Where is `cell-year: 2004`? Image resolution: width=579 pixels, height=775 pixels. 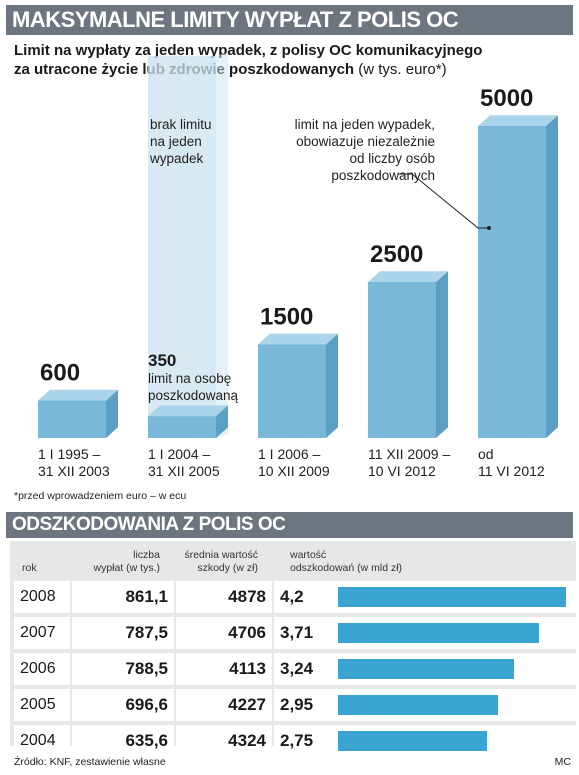 cell-year: 2004 is located at coordinates (42, 741).